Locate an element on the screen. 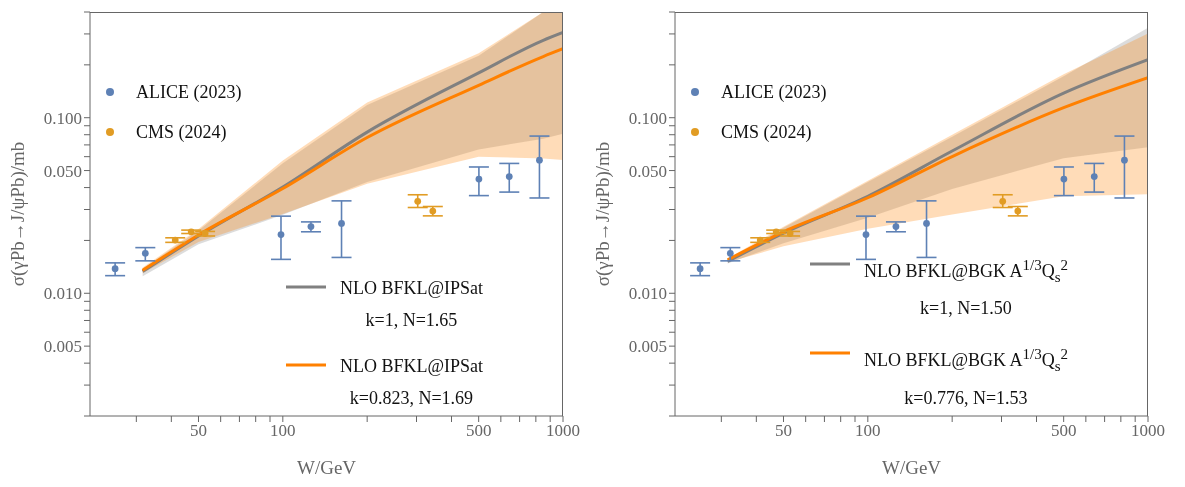 The height and width of the screenshot is (487, 1185). legend-label: NLO BFKL@IPSat k=1, N=1.65 is located at coordinates (411, 304).